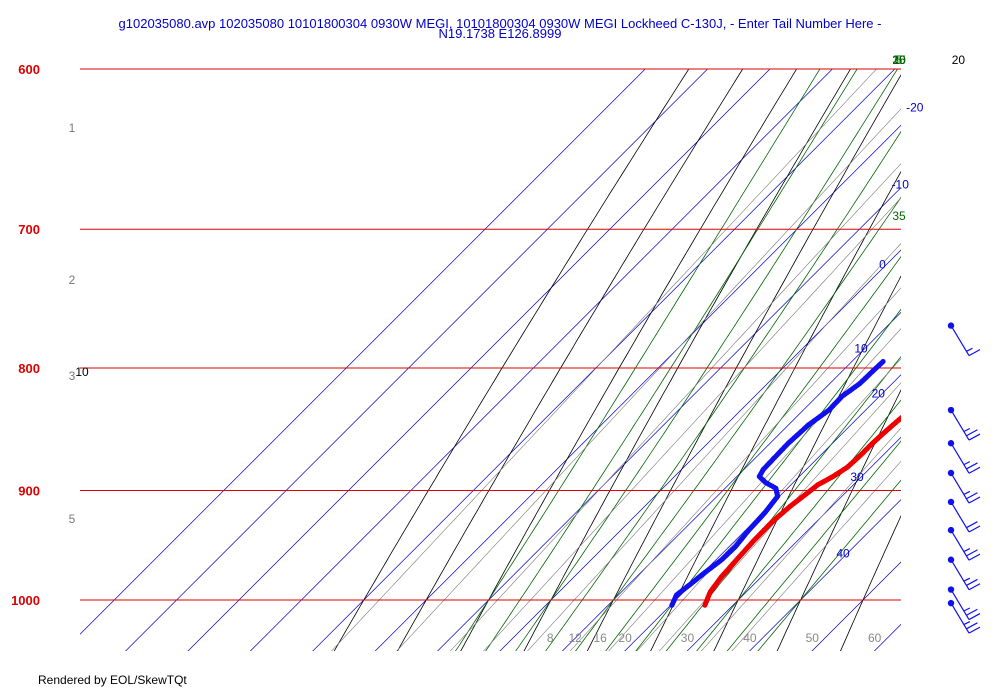  What do you see at coordinates (29, 229) in the screenshot?
I see `pressure-tick-label: 700` at bounding box center [29, 229].